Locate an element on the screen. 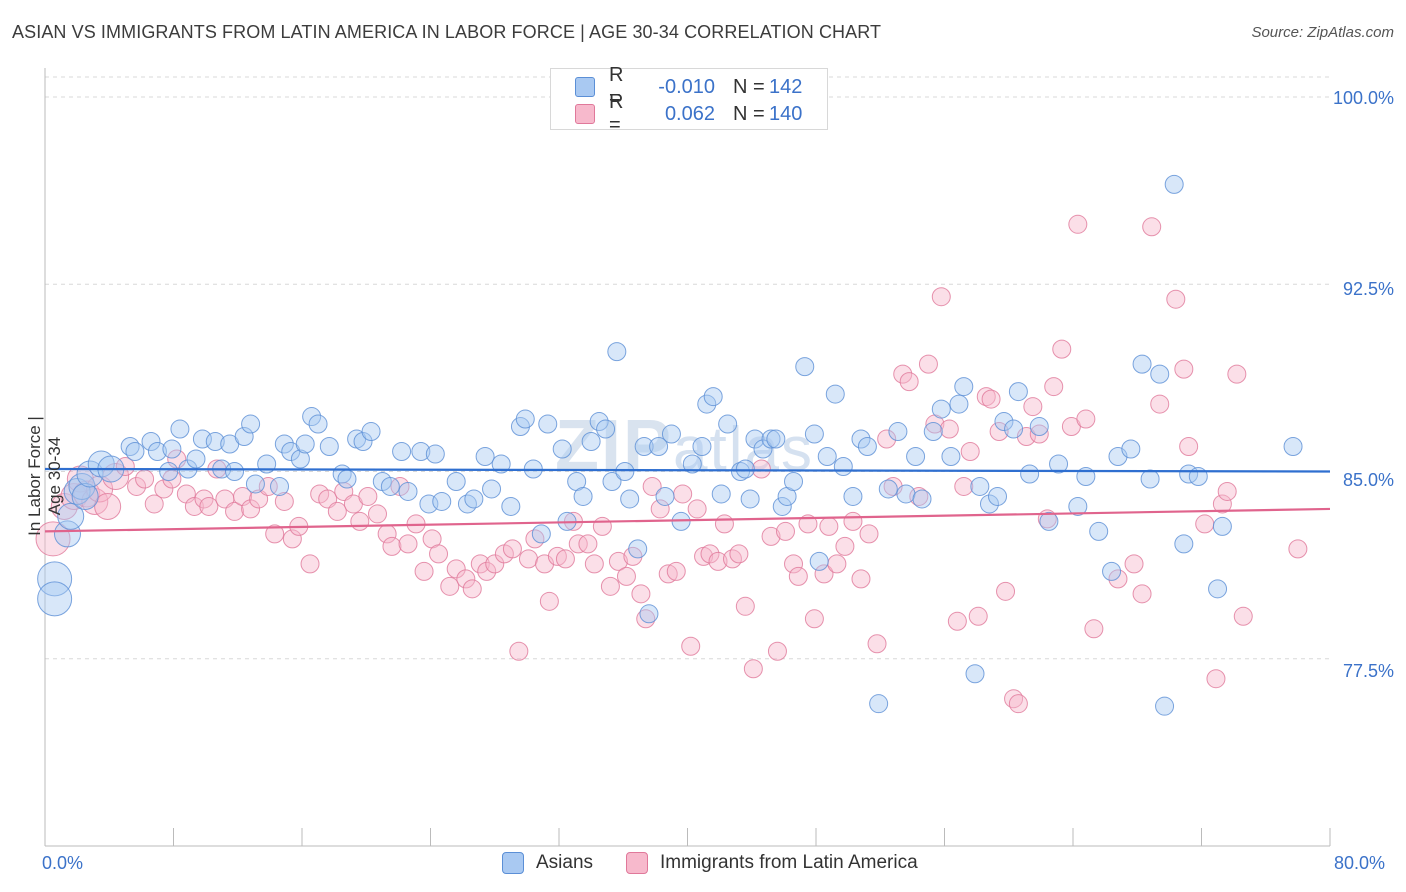 This screenshot has width=1406, height=892. trend-lines is located at coordinates (687, 500).